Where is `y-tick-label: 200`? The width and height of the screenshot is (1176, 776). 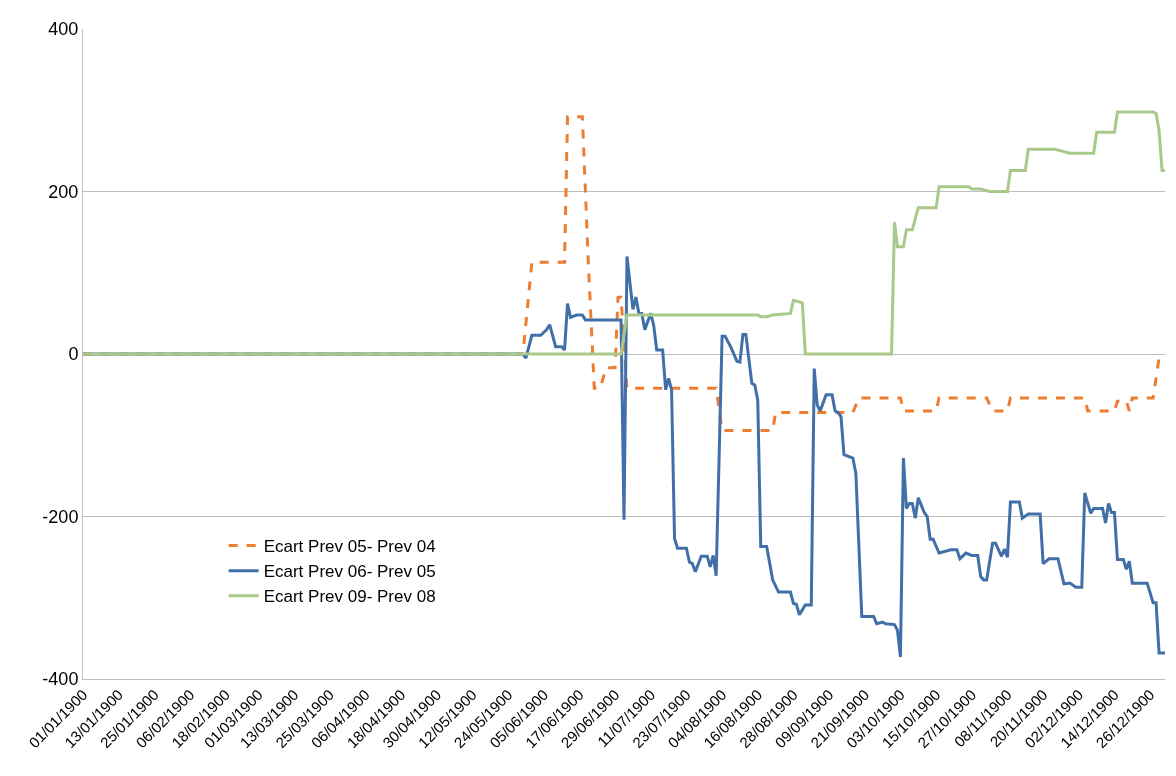 y-tick-label: 200 is located at coordinates (63, 191).